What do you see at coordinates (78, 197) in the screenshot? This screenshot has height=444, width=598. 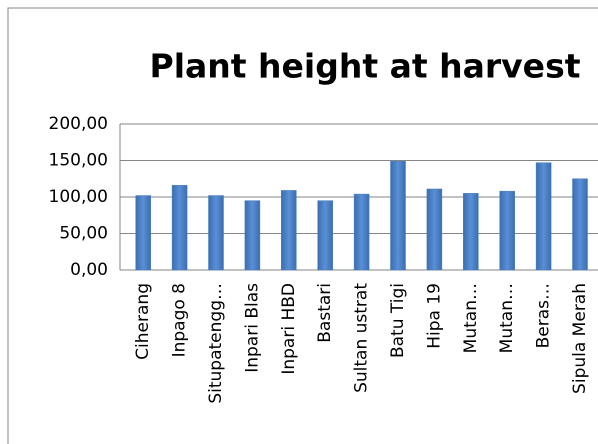 I see `y-tick-label: 100,00` at bounding box center [78, 197].